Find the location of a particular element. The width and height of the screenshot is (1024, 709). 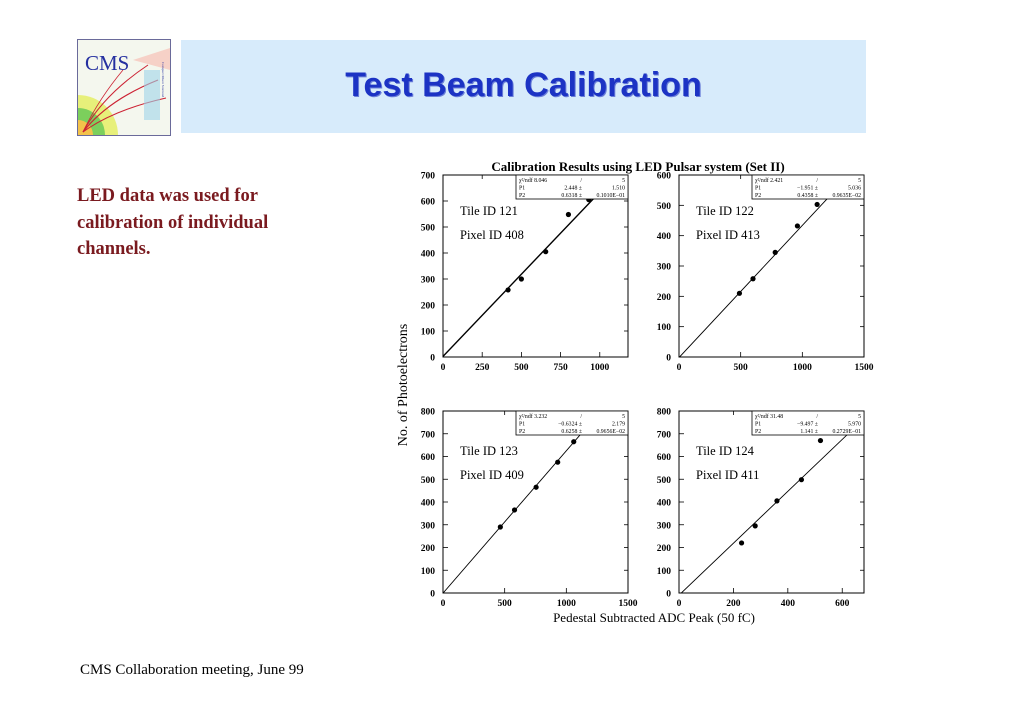

description-line-3: channels. is located at coordinates (114, 249).